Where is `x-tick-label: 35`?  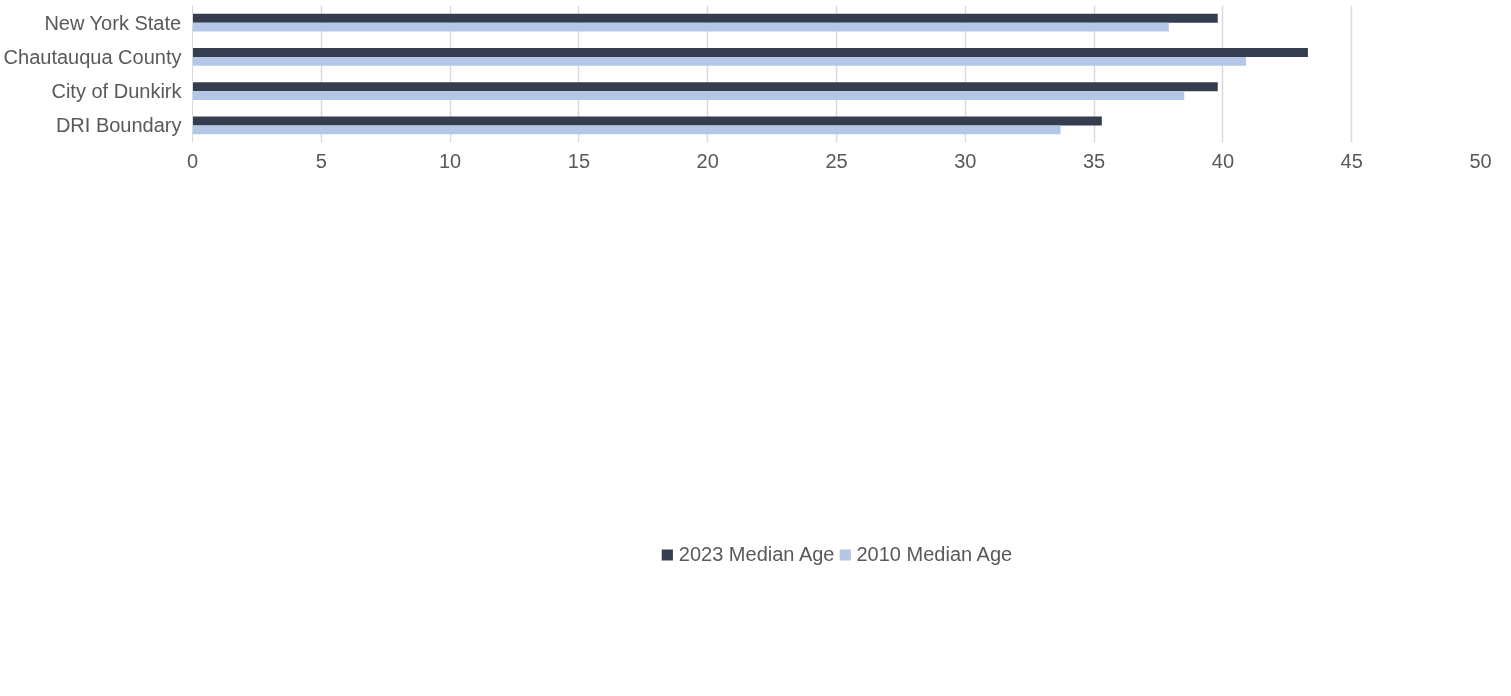 x-tick-label: 35 is located at coordinates (1094, 160).